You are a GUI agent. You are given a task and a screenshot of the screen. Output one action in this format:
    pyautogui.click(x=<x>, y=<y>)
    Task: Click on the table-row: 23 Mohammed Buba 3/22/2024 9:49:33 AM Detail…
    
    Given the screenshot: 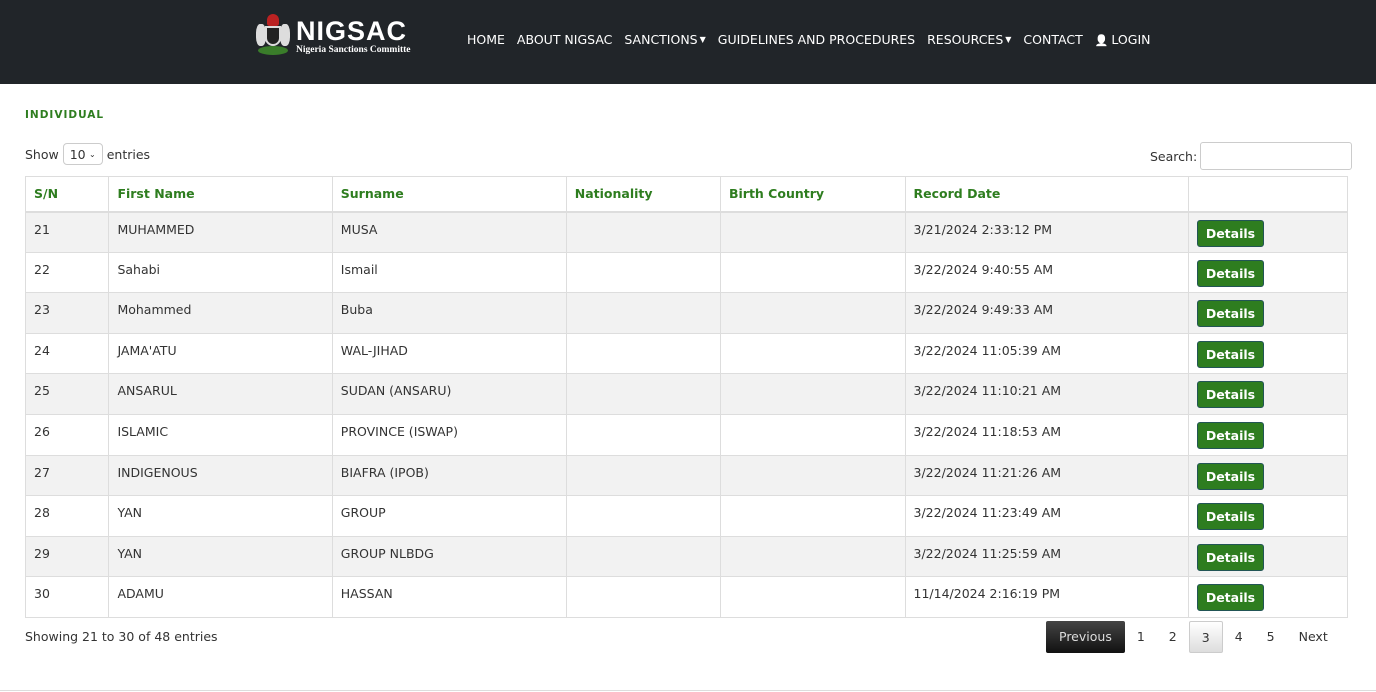 What is the action you would take?
    pyautogui.click(x=686, y=313)
    